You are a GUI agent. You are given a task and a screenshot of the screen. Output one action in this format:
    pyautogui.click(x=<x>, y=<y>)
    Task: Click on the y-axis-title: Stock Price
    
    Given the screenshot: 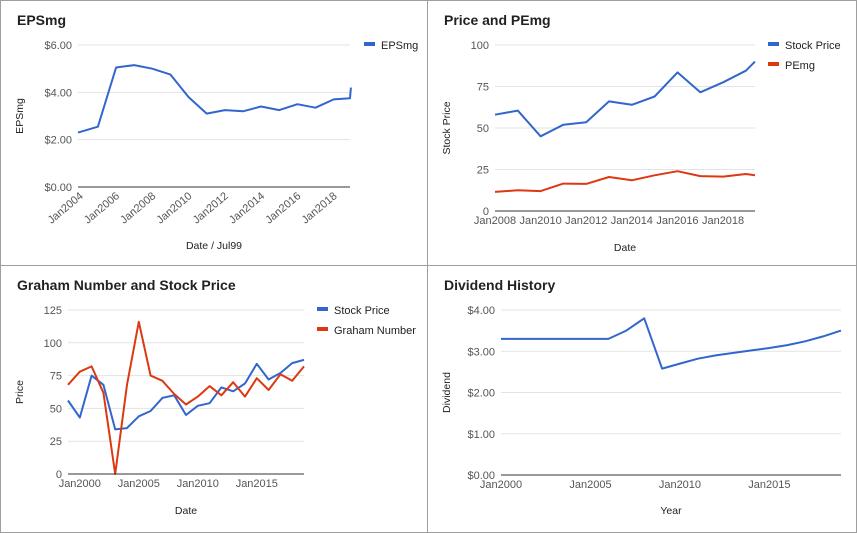 What is the action you would take?
    pyautogui.click(x=447, y=127)
    